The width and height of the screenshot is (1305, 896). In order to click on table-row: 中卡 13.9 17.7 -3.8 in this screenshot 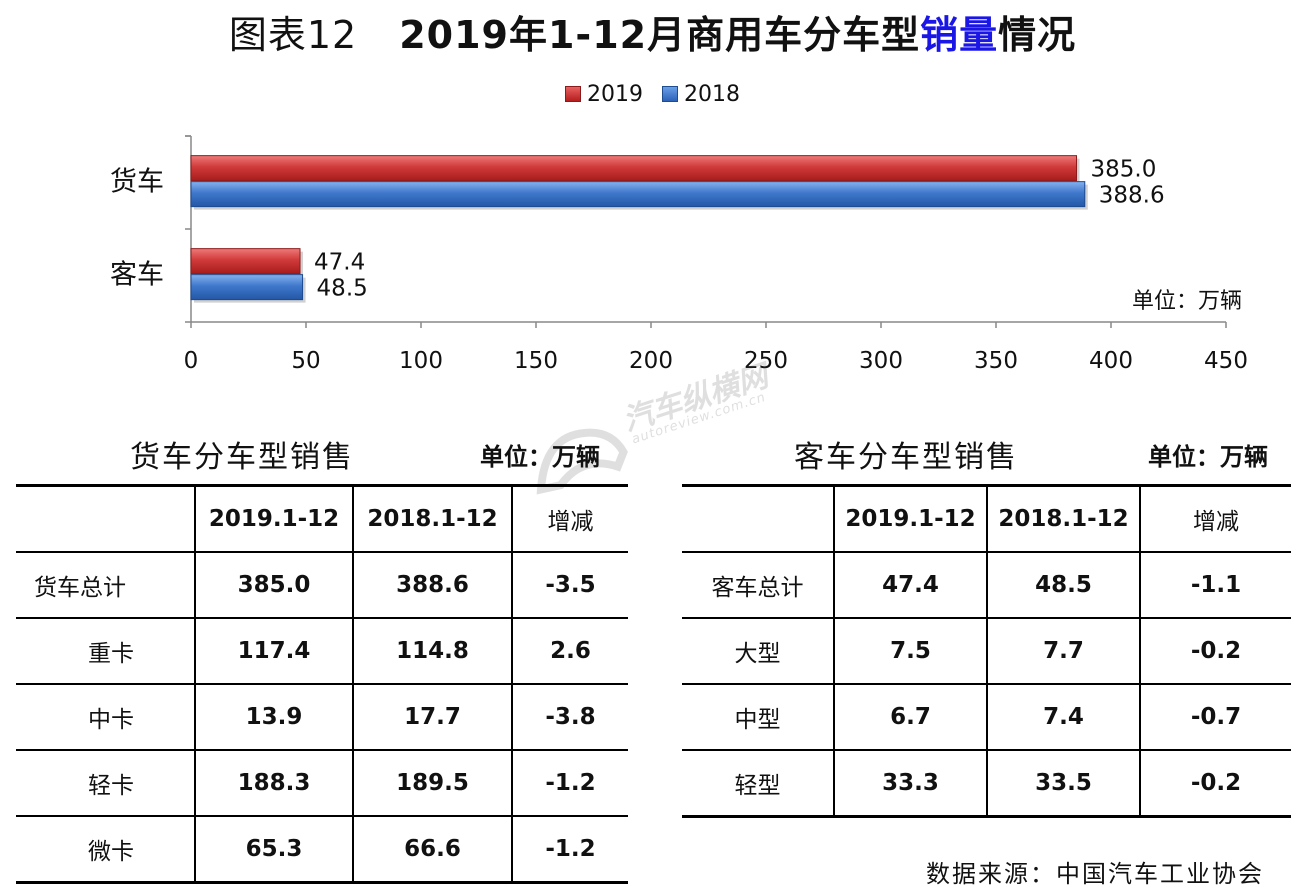, I will do `click(322, 717)`.